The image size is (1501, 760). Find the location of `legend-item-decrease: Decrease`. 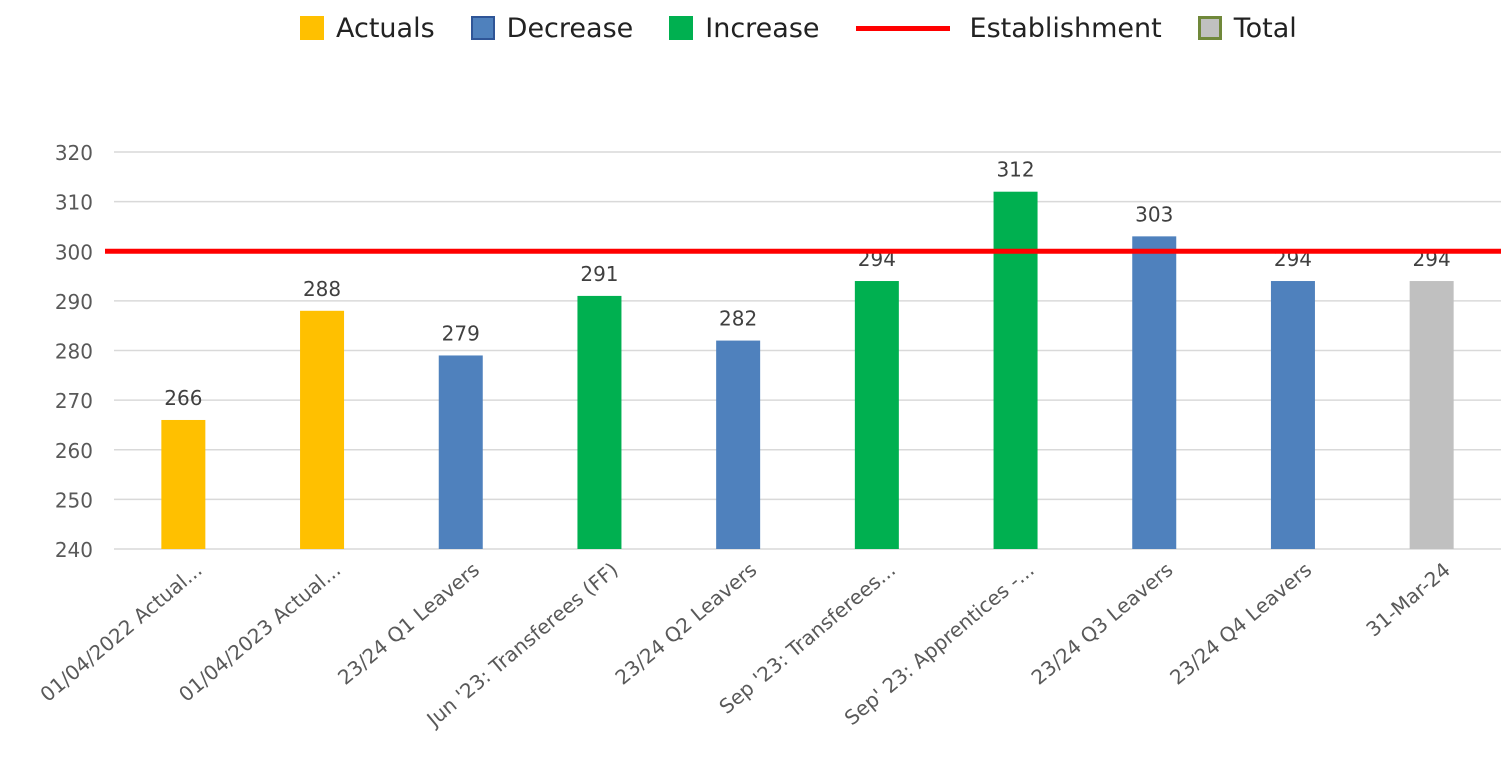

legend-item-decrease: Decrease is located at coordinates (552, 28).